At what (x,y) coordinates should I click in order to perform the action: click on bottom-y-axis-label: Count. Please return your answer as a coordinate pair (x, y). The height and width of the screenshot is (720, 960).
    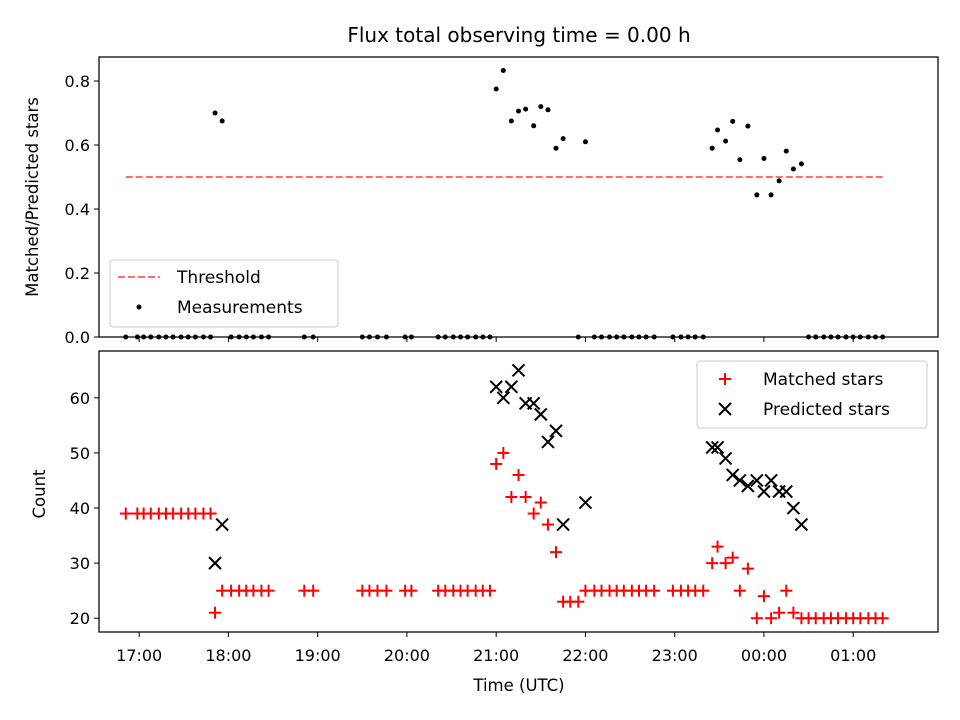
    Looking at the image, I should click on (39, 494).